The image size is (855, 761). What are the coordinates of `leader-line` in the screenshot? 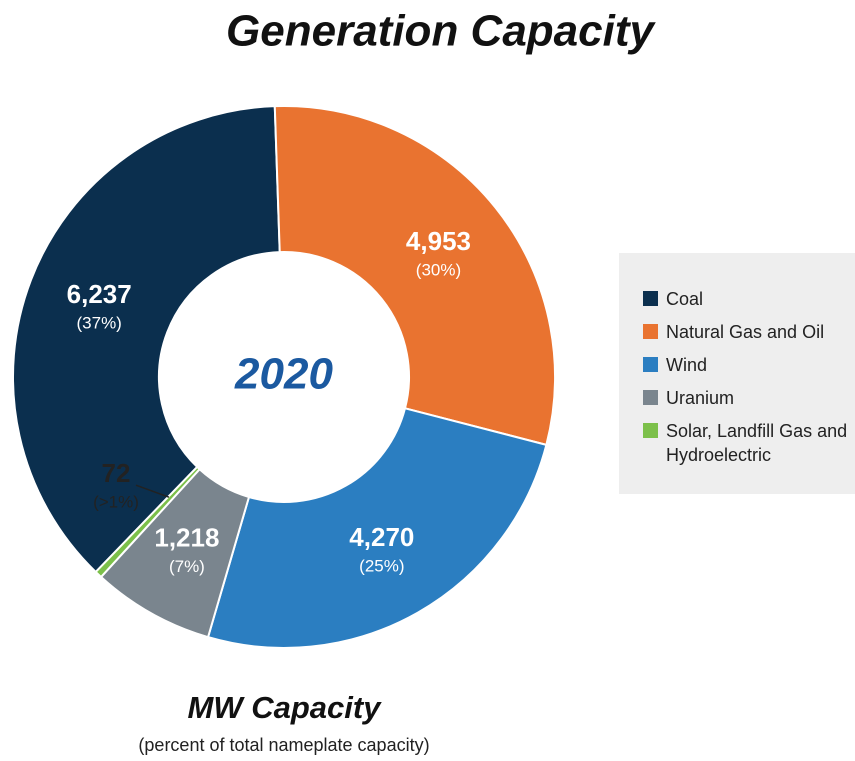 It's located at (152, 491).